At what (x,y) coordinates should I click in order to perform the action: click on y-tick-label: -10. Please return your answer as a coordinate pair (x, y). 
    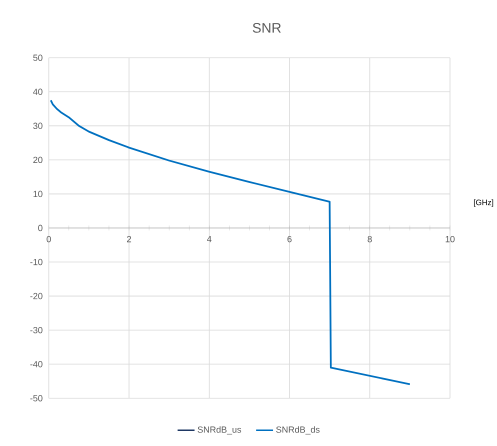
    Looking at the image, I should click on (36, 262).